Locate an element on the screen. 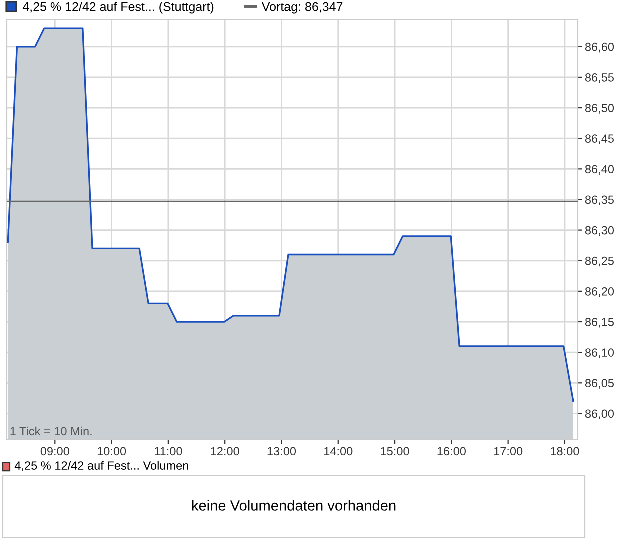 The width and height of the screenshot is (620, 546). text: 4,25 % 12/42 auf Fest... Volumen is located at coordinates (101, 466).